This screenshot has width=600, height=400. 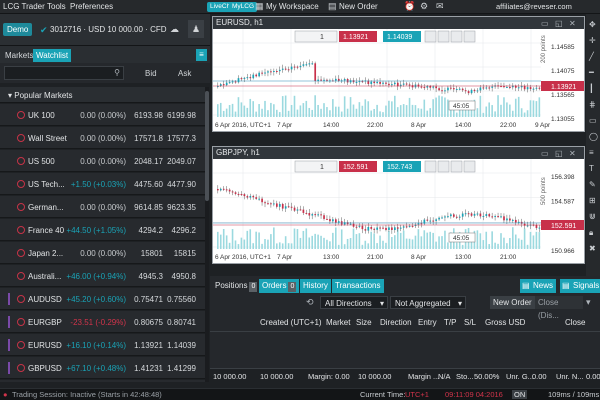 I want to click on market-row: USDJPY, so click(x=102, y=381).